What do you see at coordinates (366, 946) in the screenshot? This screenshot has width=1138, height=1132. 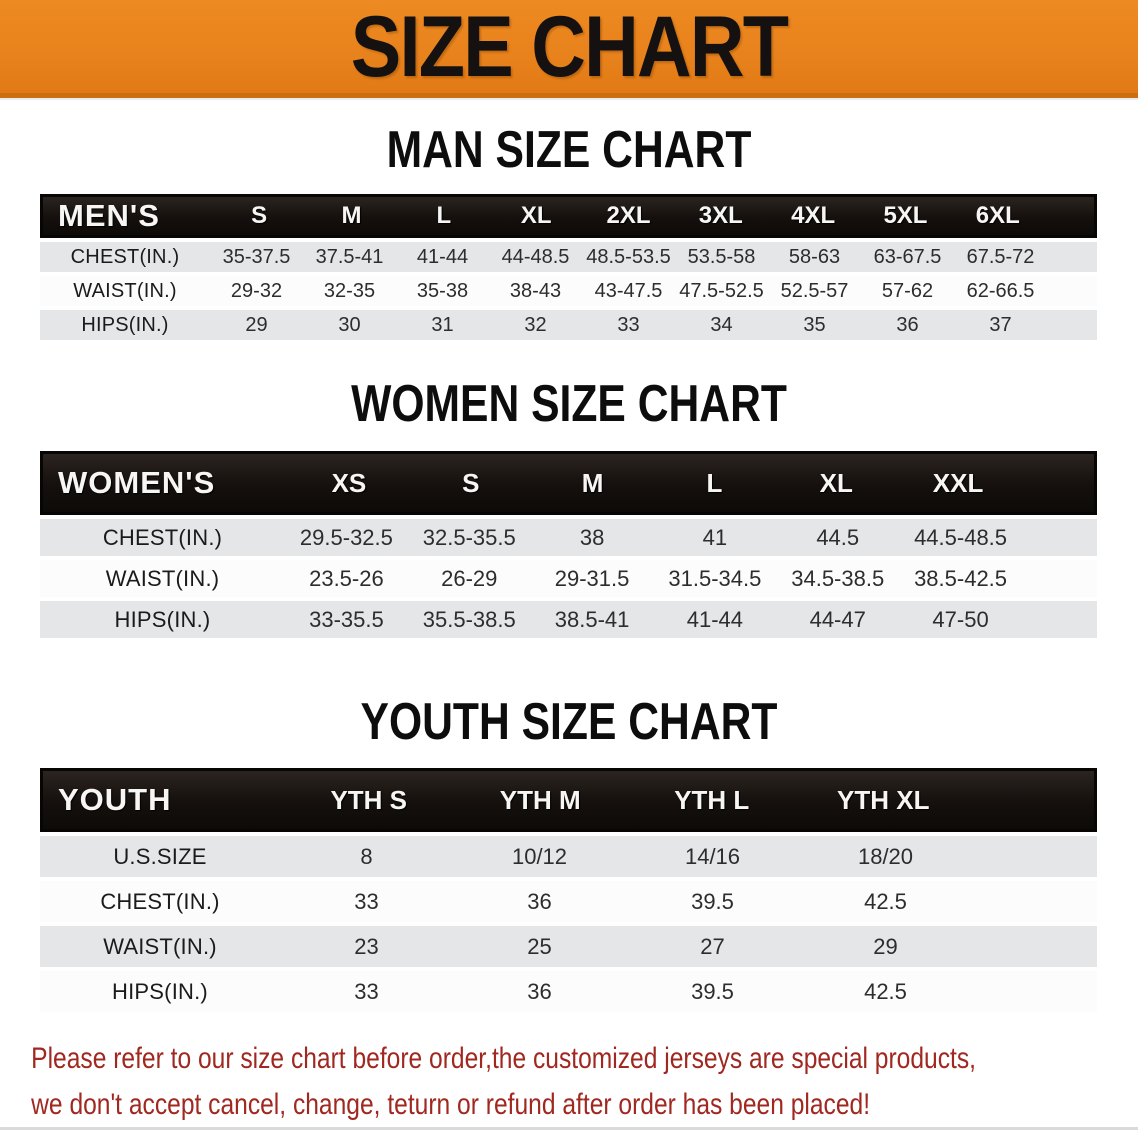 I see `size-cell: 23` at bounding box center [366, 946].